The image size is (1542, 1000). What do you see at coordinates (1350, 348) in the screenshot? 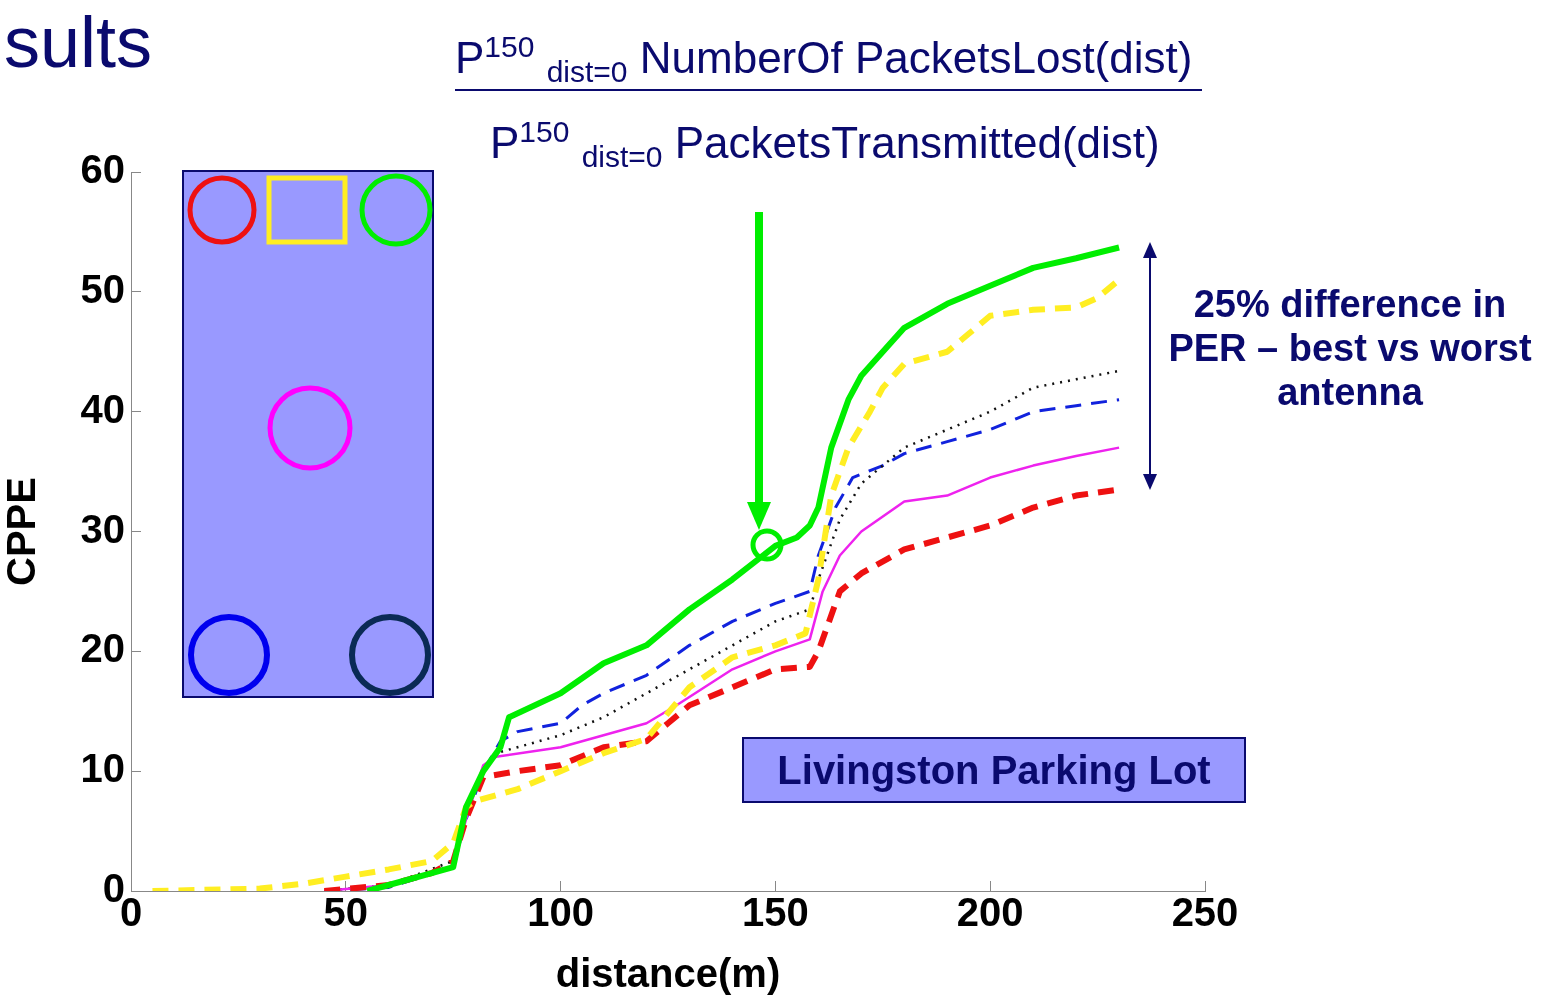
I see `annotation: 25% difference in PER – best vs worst antenna` at bounding box center [1350, 348].